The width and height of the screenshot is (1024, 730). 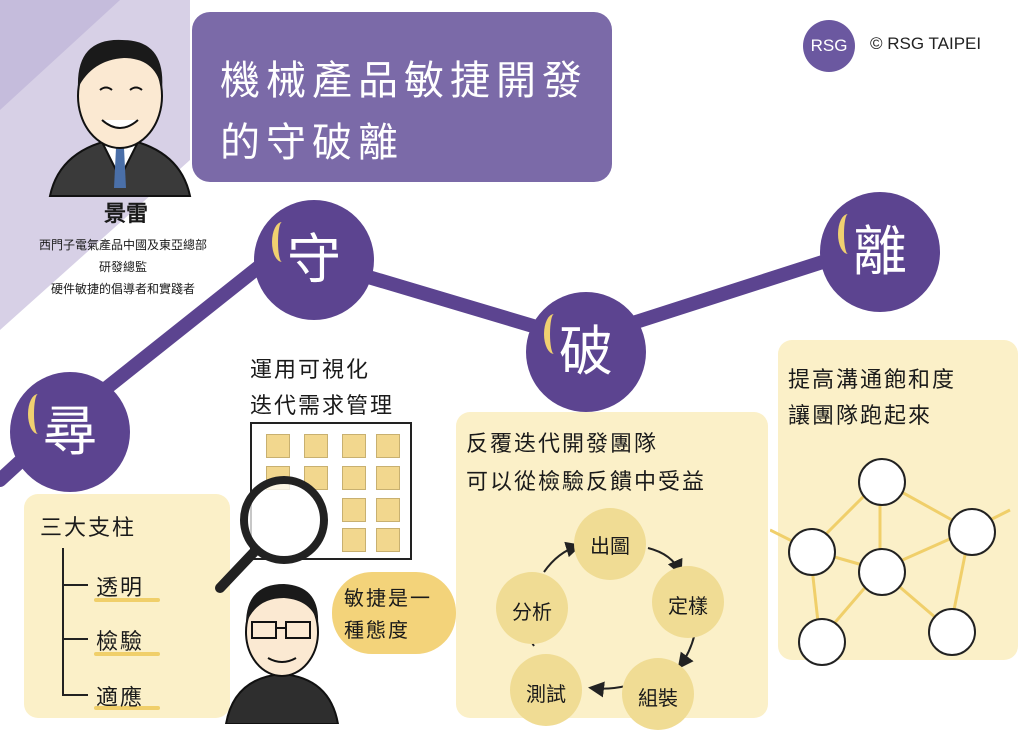 I want to click on cycle-step-label: 出圖, so click(x=610, y=546).